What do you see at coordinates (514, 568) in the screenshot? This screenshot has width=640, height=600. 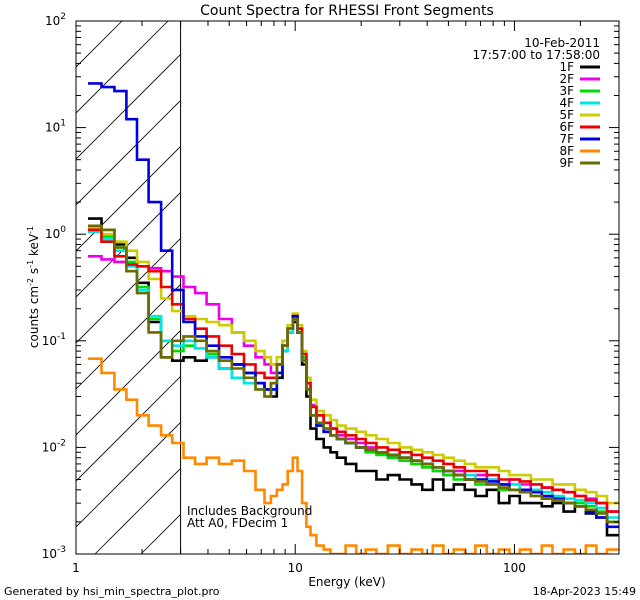 I see `x-tick-label: 100` at bounding box center [514, 568].